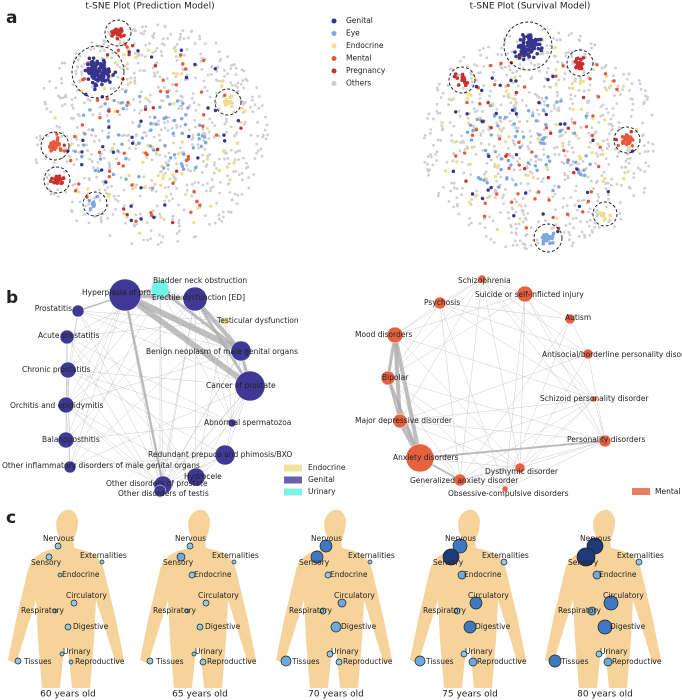 This screenshot has height=700, width=682. I want to click on system-label: Circulatory, so click(623, 595).